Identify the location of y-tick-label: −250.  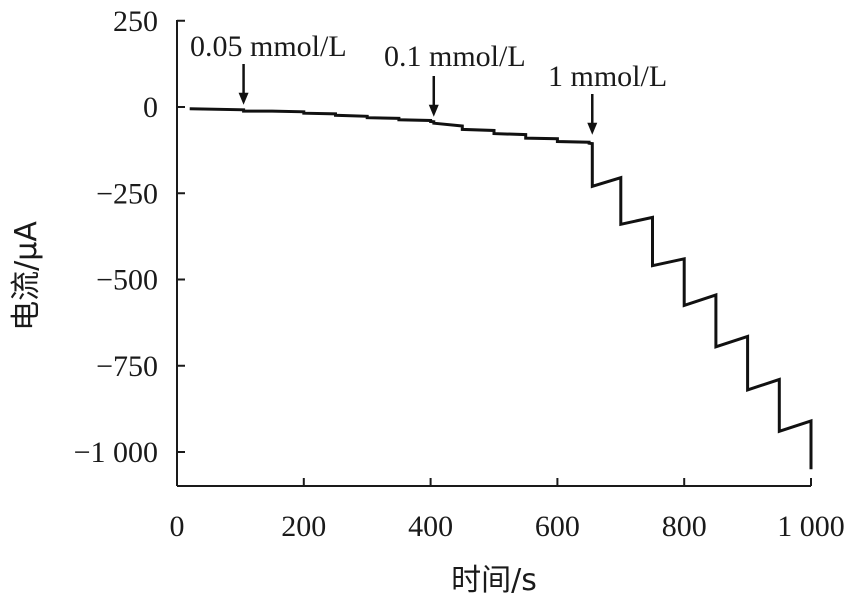
(127, 193).